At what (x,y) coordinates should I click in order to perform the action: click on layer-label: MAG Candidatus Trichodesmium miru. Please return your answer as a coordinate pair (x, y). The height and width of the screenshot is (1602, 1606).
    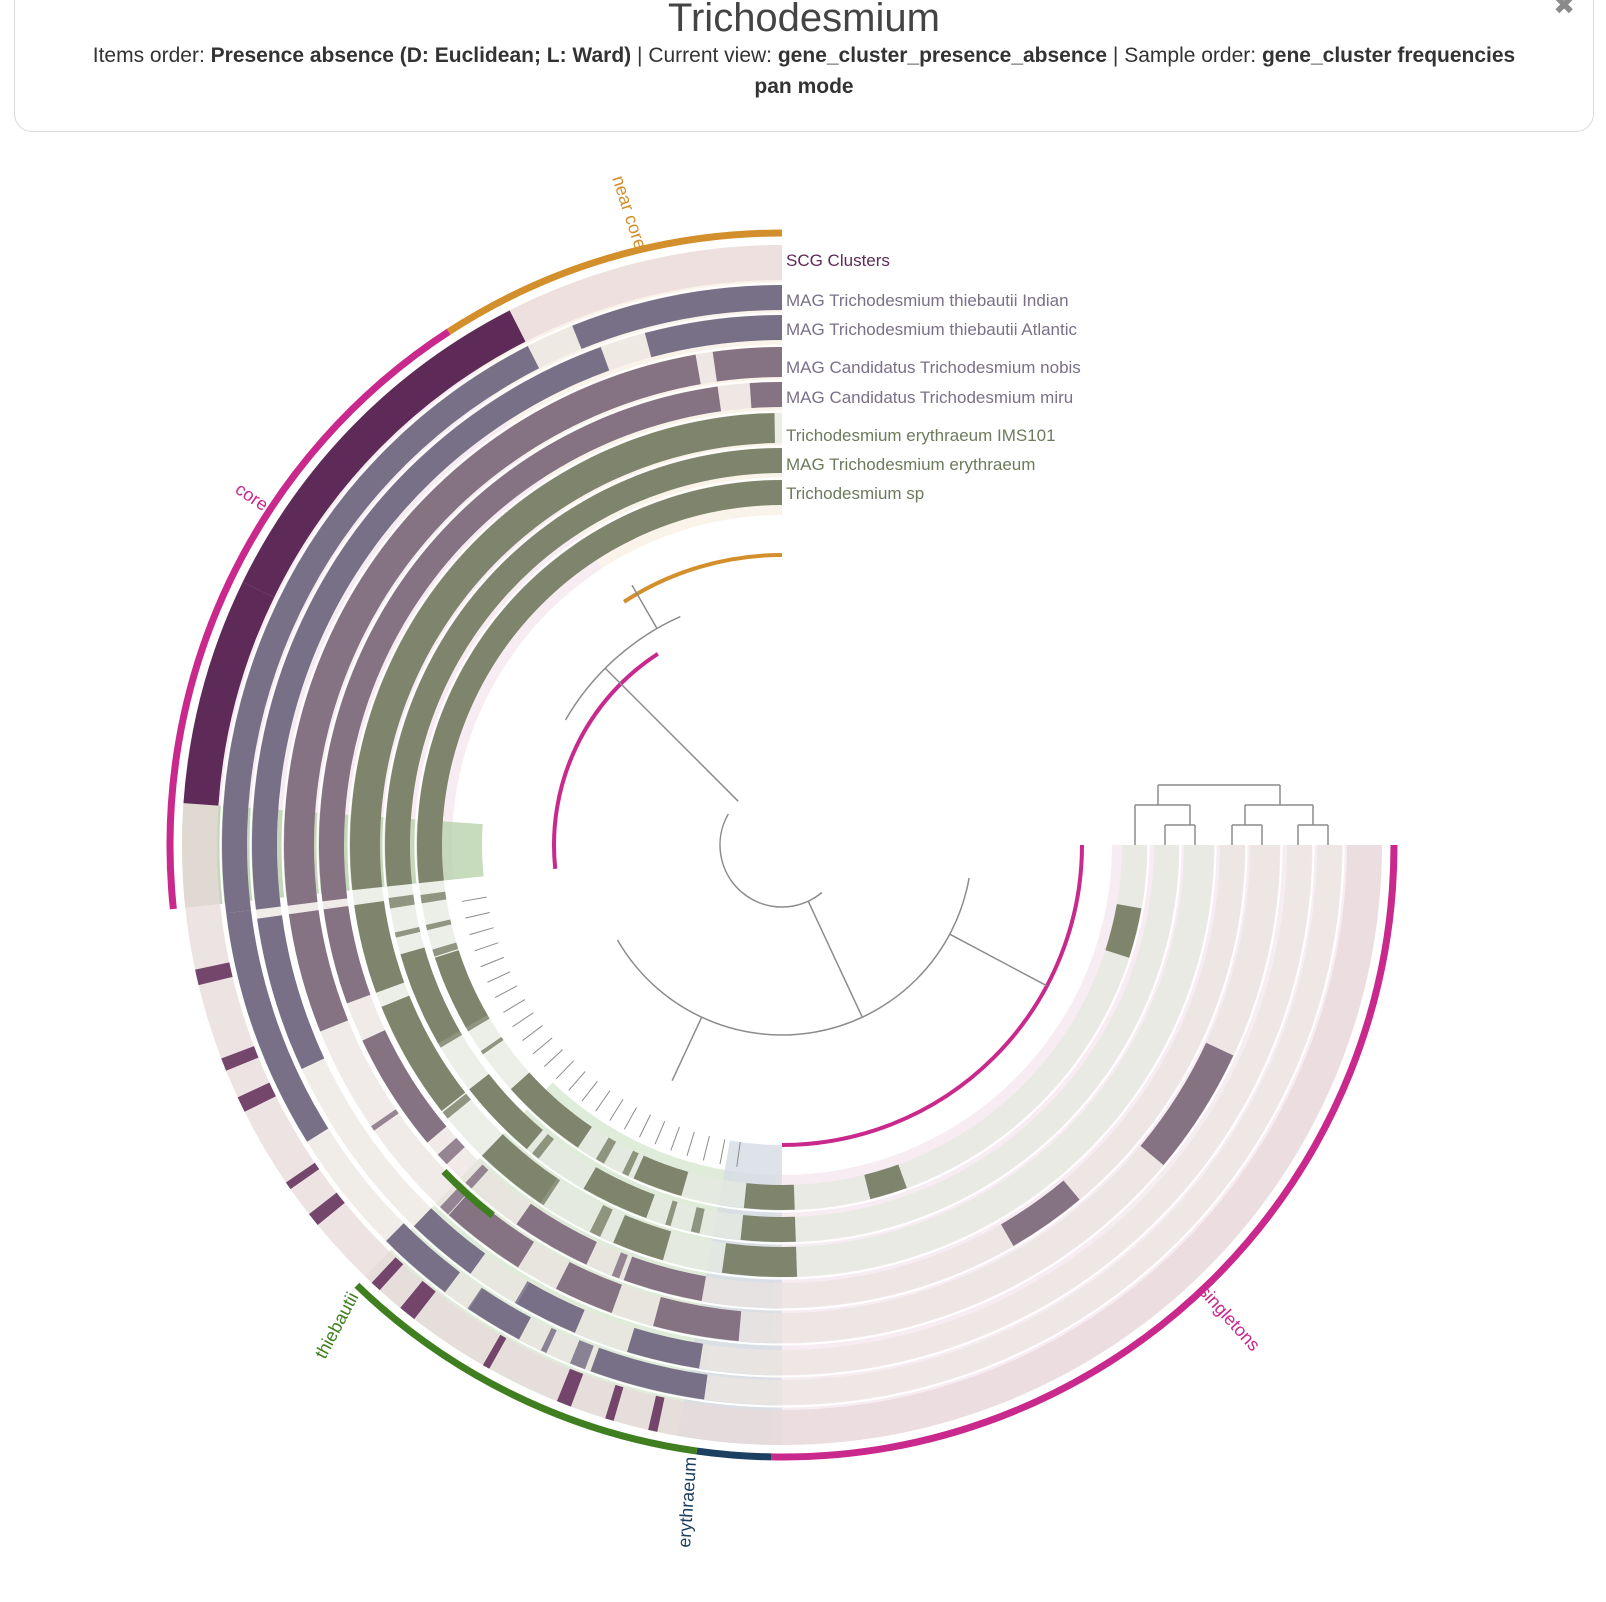
    Looking at the image, I should click on (929, 397).